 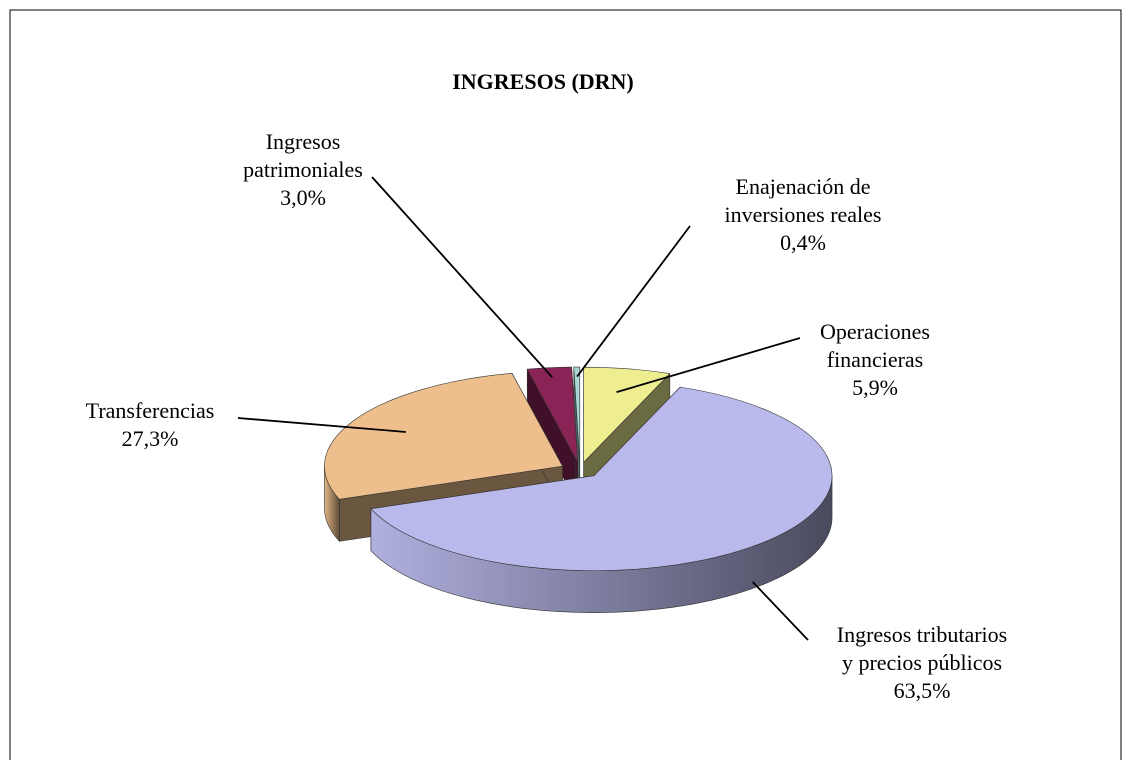 I want to click on data-label: Operaciones financieras 5,9%, so click(x=875, y=360).